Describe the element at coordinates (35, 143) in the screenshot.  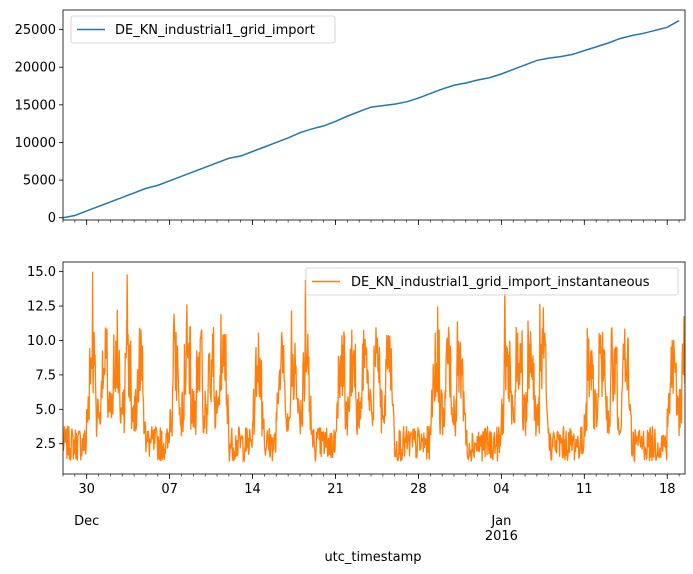
I see `top-y-tick-label: 10000` at that location.